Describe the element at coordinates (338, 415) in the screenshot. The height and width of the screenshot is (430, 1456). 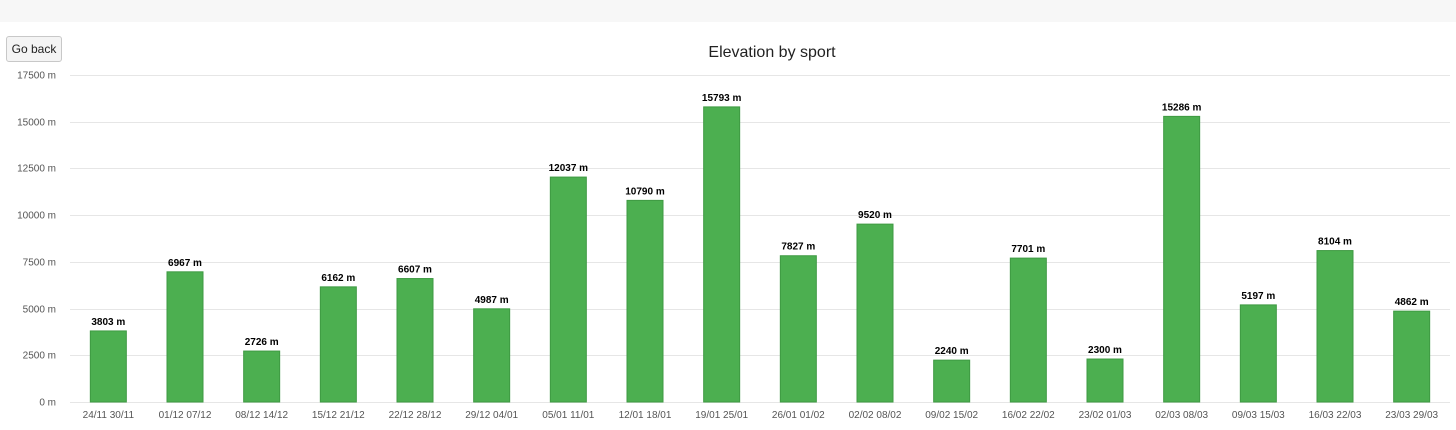
I see `x-tick-label: 15/12 21/12` at that location.